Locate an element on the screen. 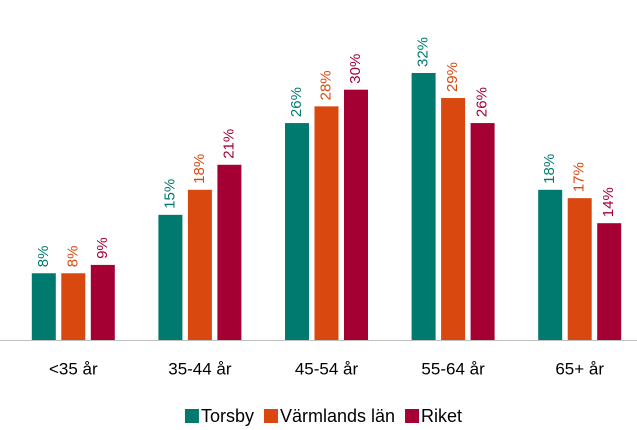 This screenshot has height=430, width=637. data-label: 30% is located at coordinates (355, 69).